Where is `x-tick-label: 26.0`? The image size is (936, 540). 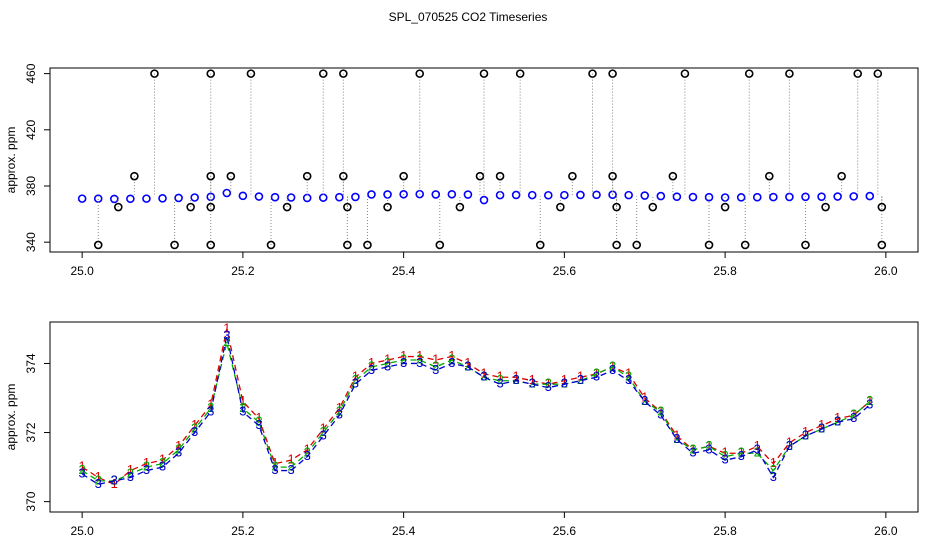
x-tick-label: 26.0 is located at coordinates (886, 531).